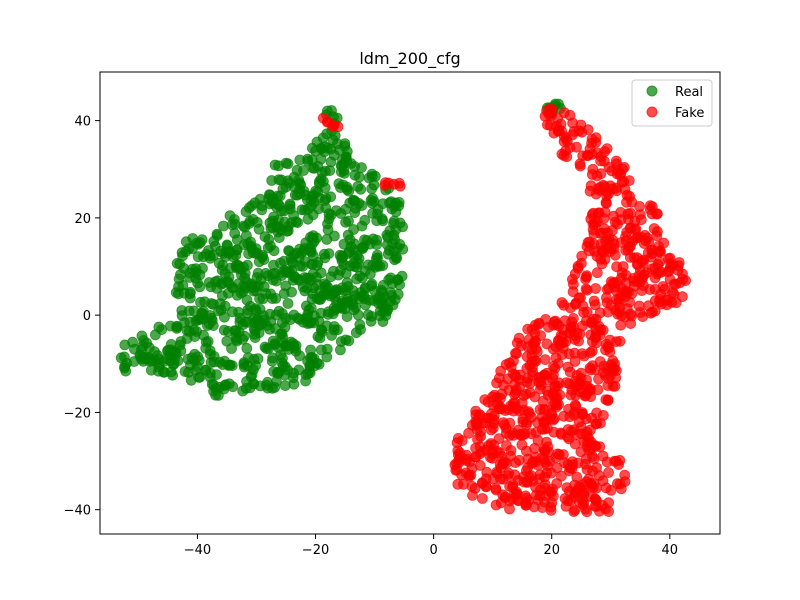 This screenshot has width=800, height=600. Describe the element at coordinates (689, 113) in the screenshot. I see `legend-label-fake: Fake` at that location.